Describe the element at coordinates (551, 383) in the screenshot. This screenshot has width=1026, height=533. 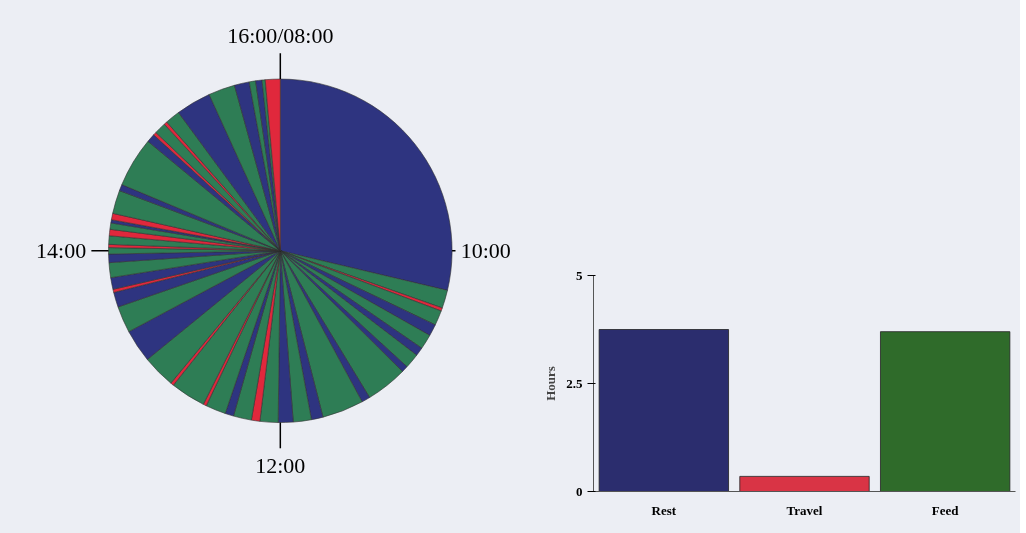
I see `y-axis-title: Hours` at that location.